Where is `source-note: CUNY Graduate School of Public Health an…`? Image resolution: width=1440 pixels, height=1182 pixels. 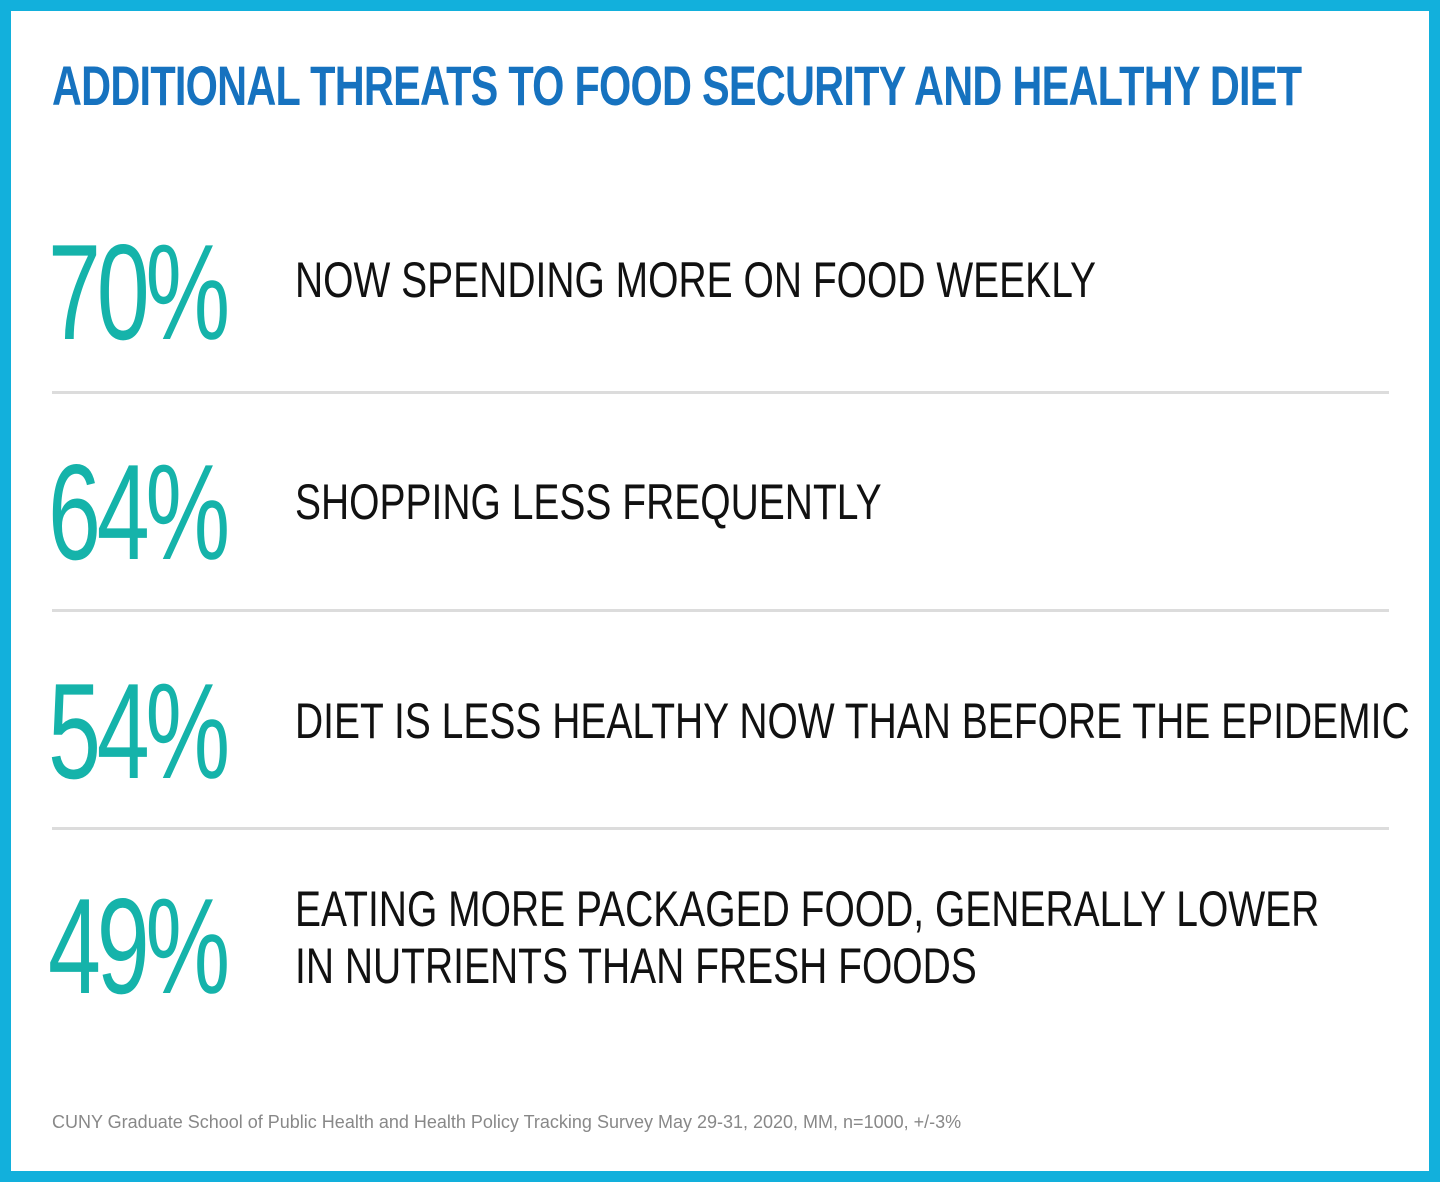 source-note: CUNY Graduate School of Public Health an… is located at coordinates (507, 1122).